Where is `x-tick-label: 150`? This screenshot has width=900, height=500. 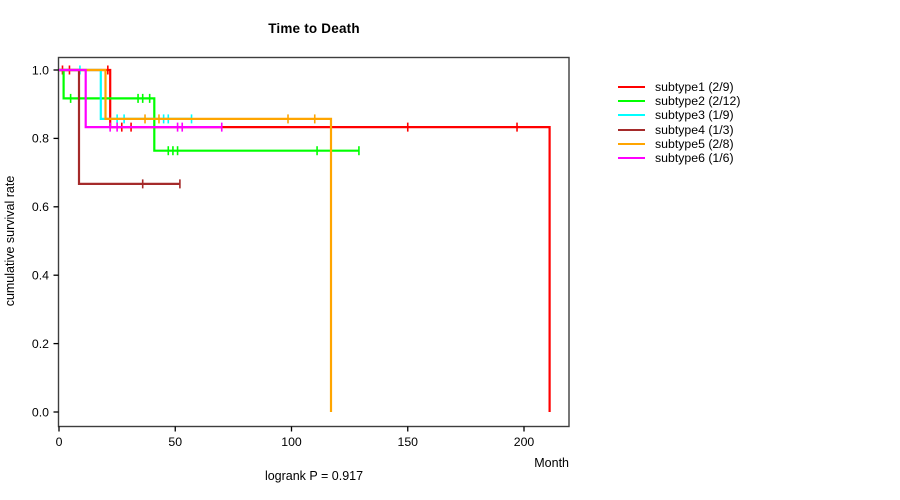 x-tick-label: 150 is located at coordinates (407, 442).